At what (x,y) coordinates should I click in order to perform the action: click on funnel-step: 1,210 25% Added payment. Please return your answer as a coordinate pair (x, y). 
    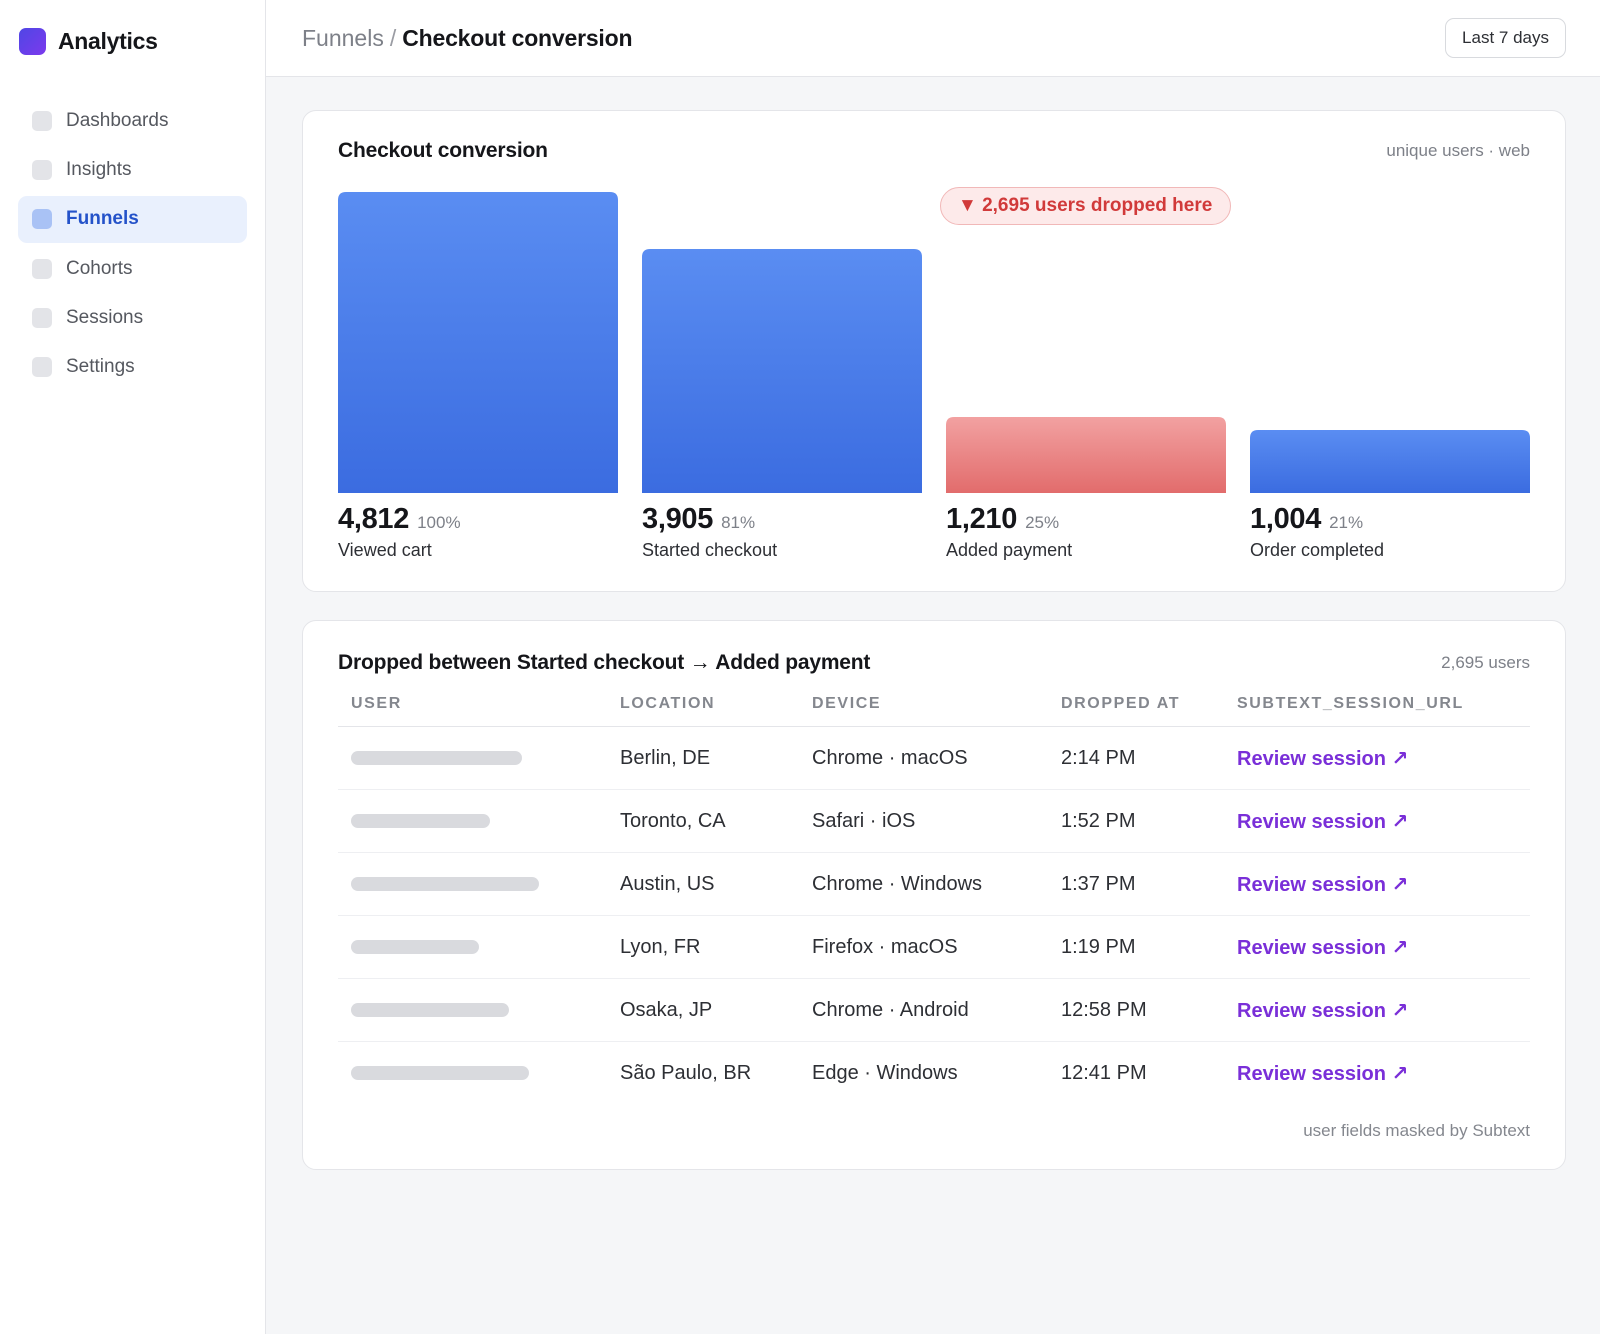
    Looking at the image, I should click on (1086, 532).